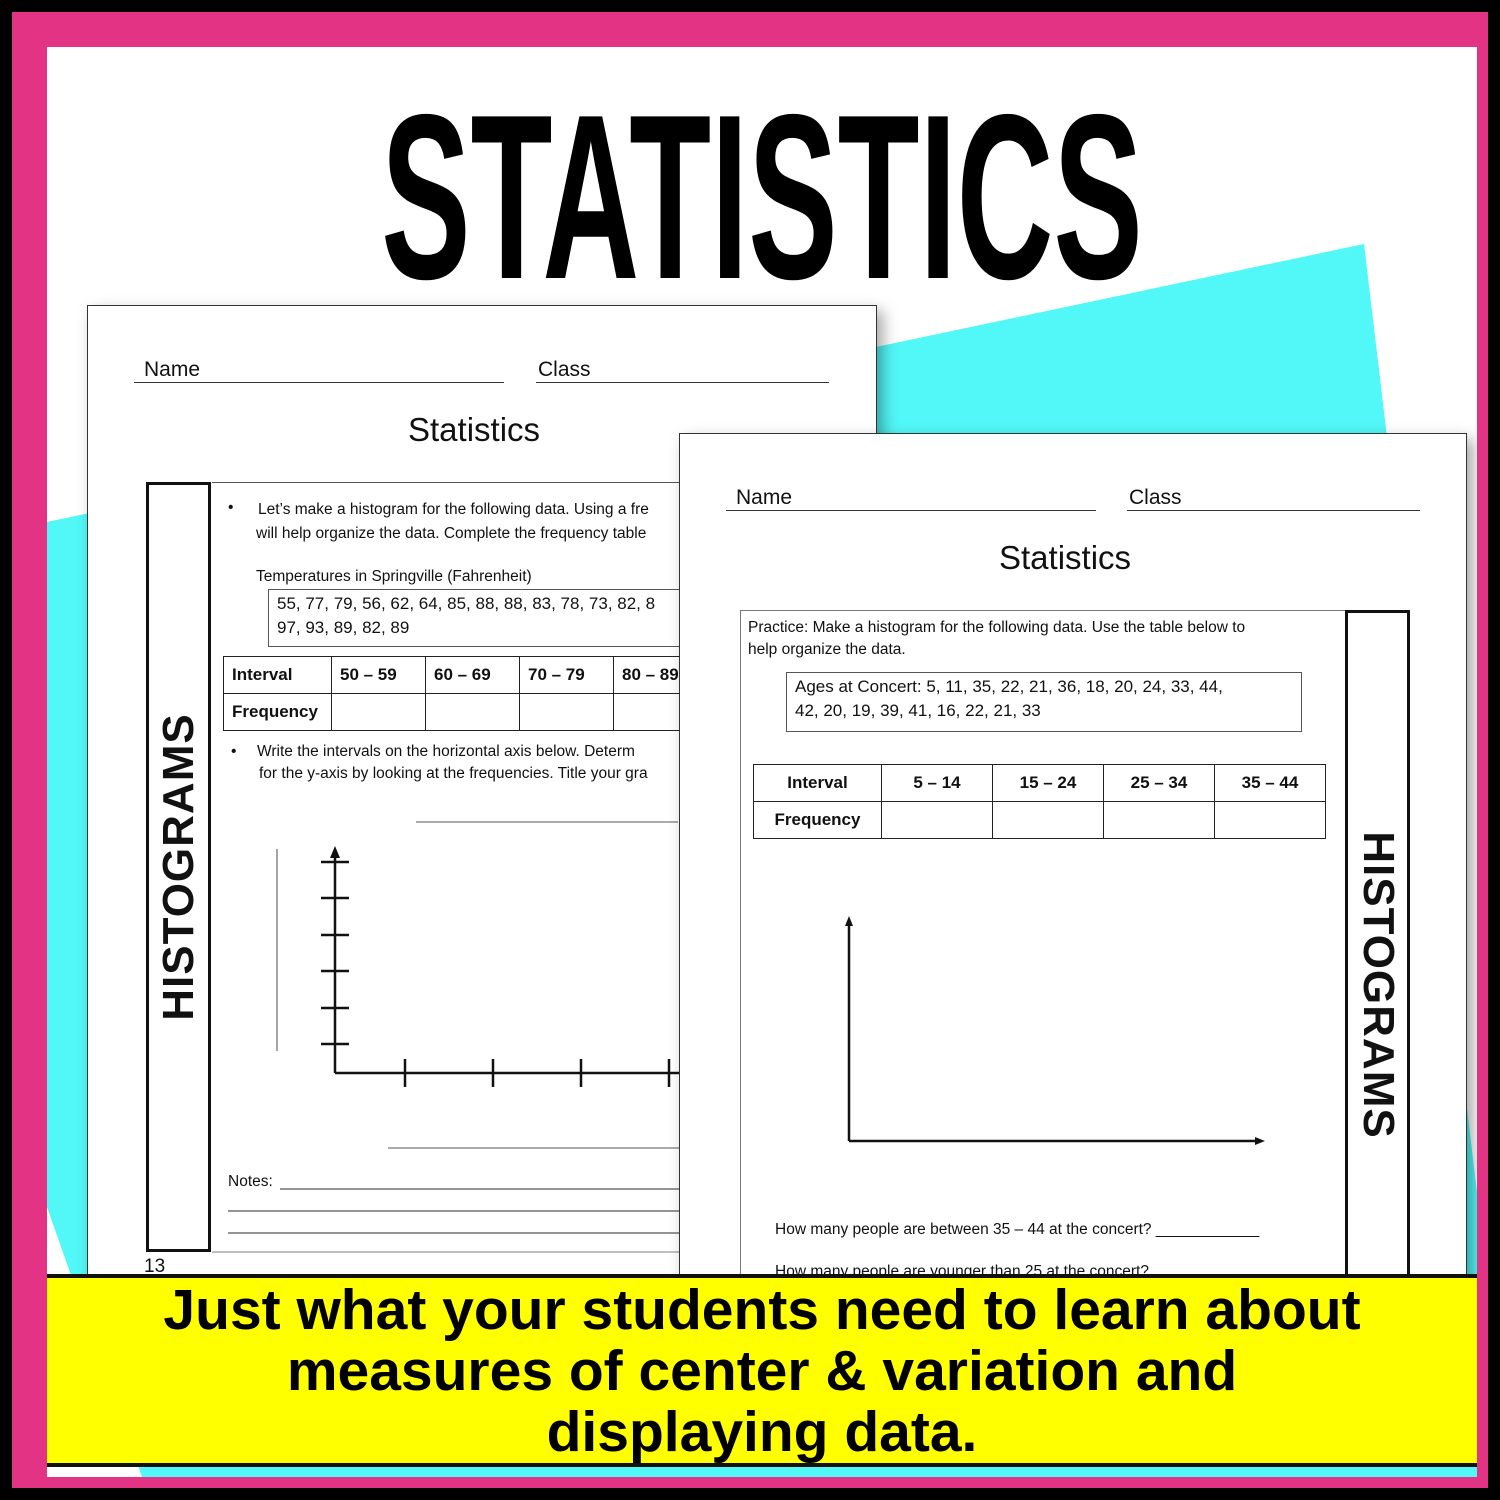 The width and height of the screenshot is (1500, 1500). What do you see at coordinates (155, 1266) in the screenshot?
I see `page-number: 13` at bounding box center [155, 1266].